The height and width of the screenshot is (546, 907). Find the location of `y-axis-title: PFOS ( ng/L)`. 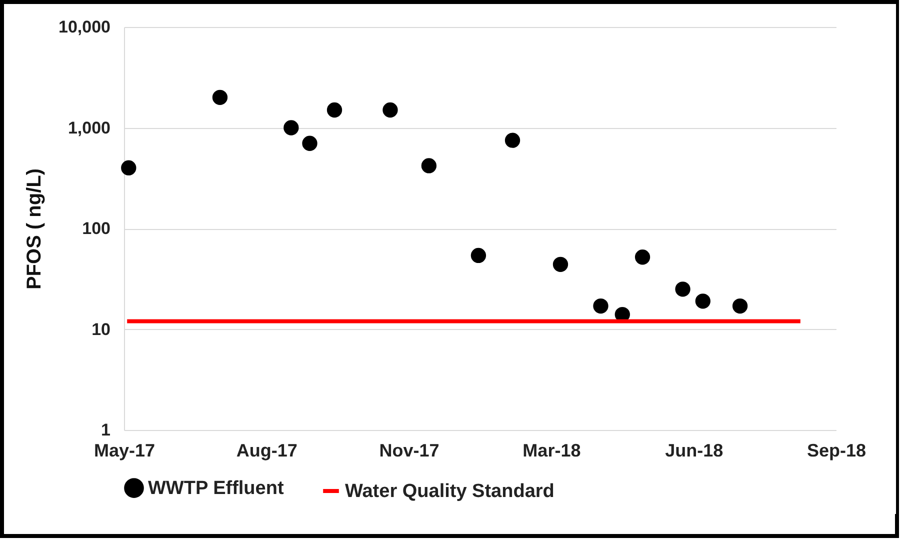

y-axis-title: PFOS ( ng/L) is located at coordinates (35, 229).